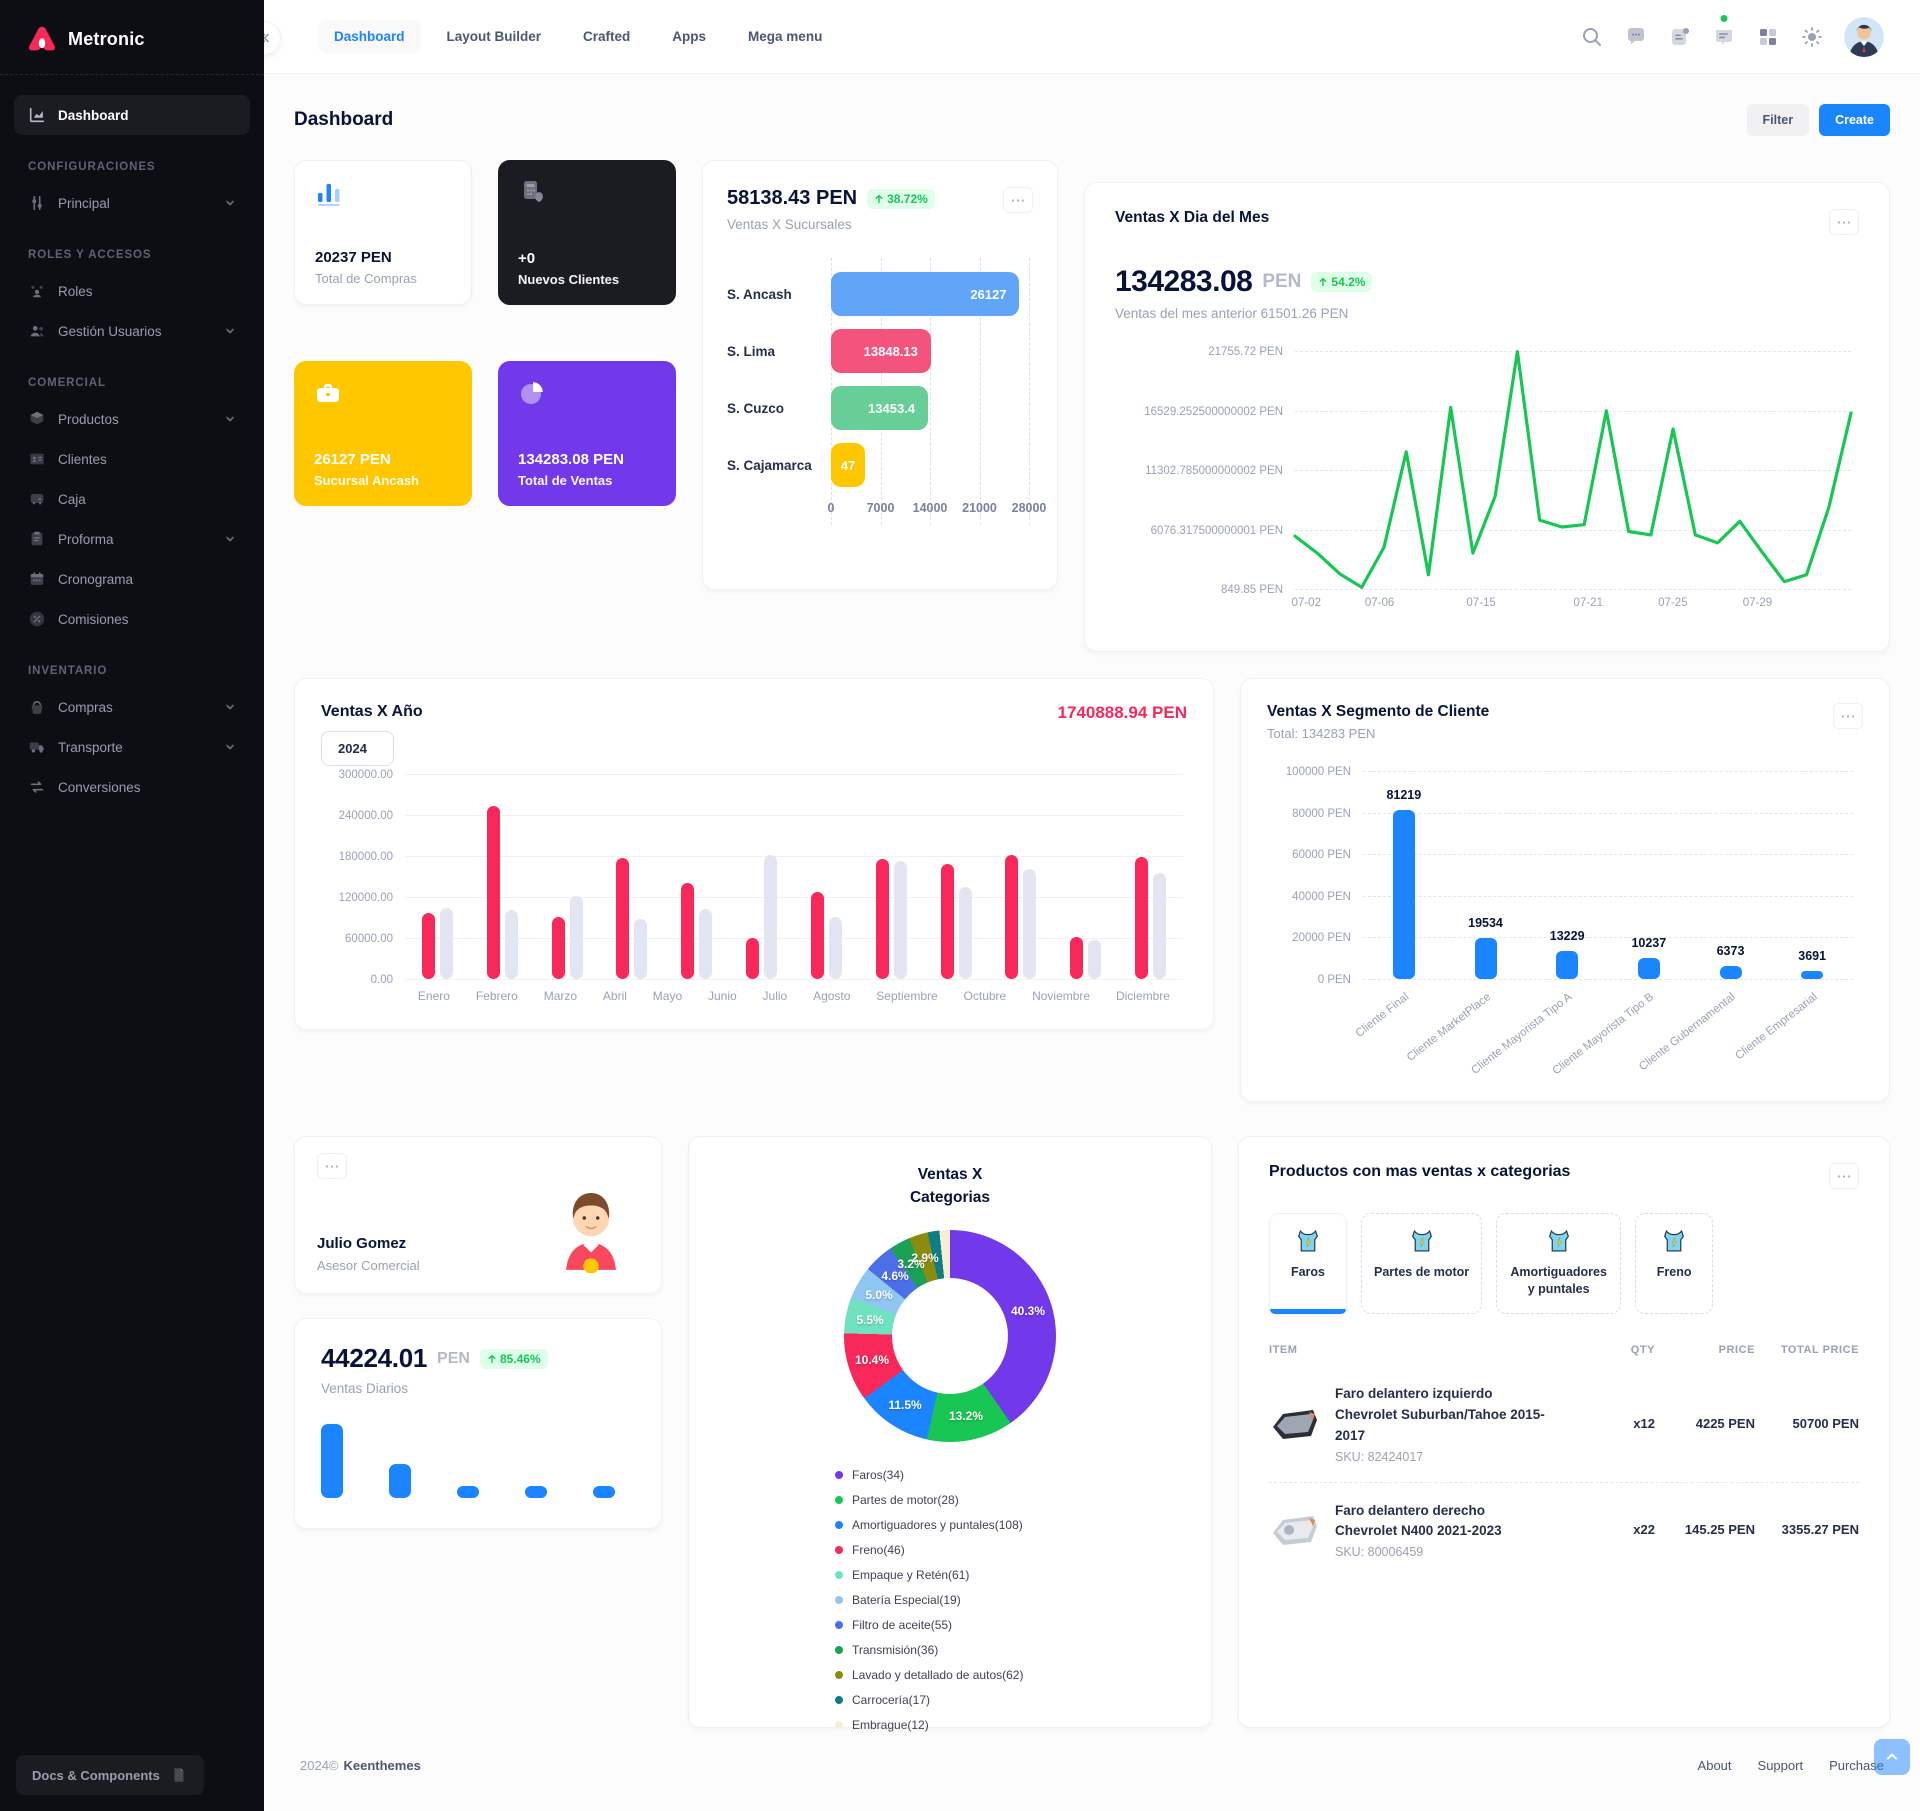  What do you see at coordinates (1778, 120) in the screenshot?
I see `filter-button: Filter` at bounding box center [1778, 120].